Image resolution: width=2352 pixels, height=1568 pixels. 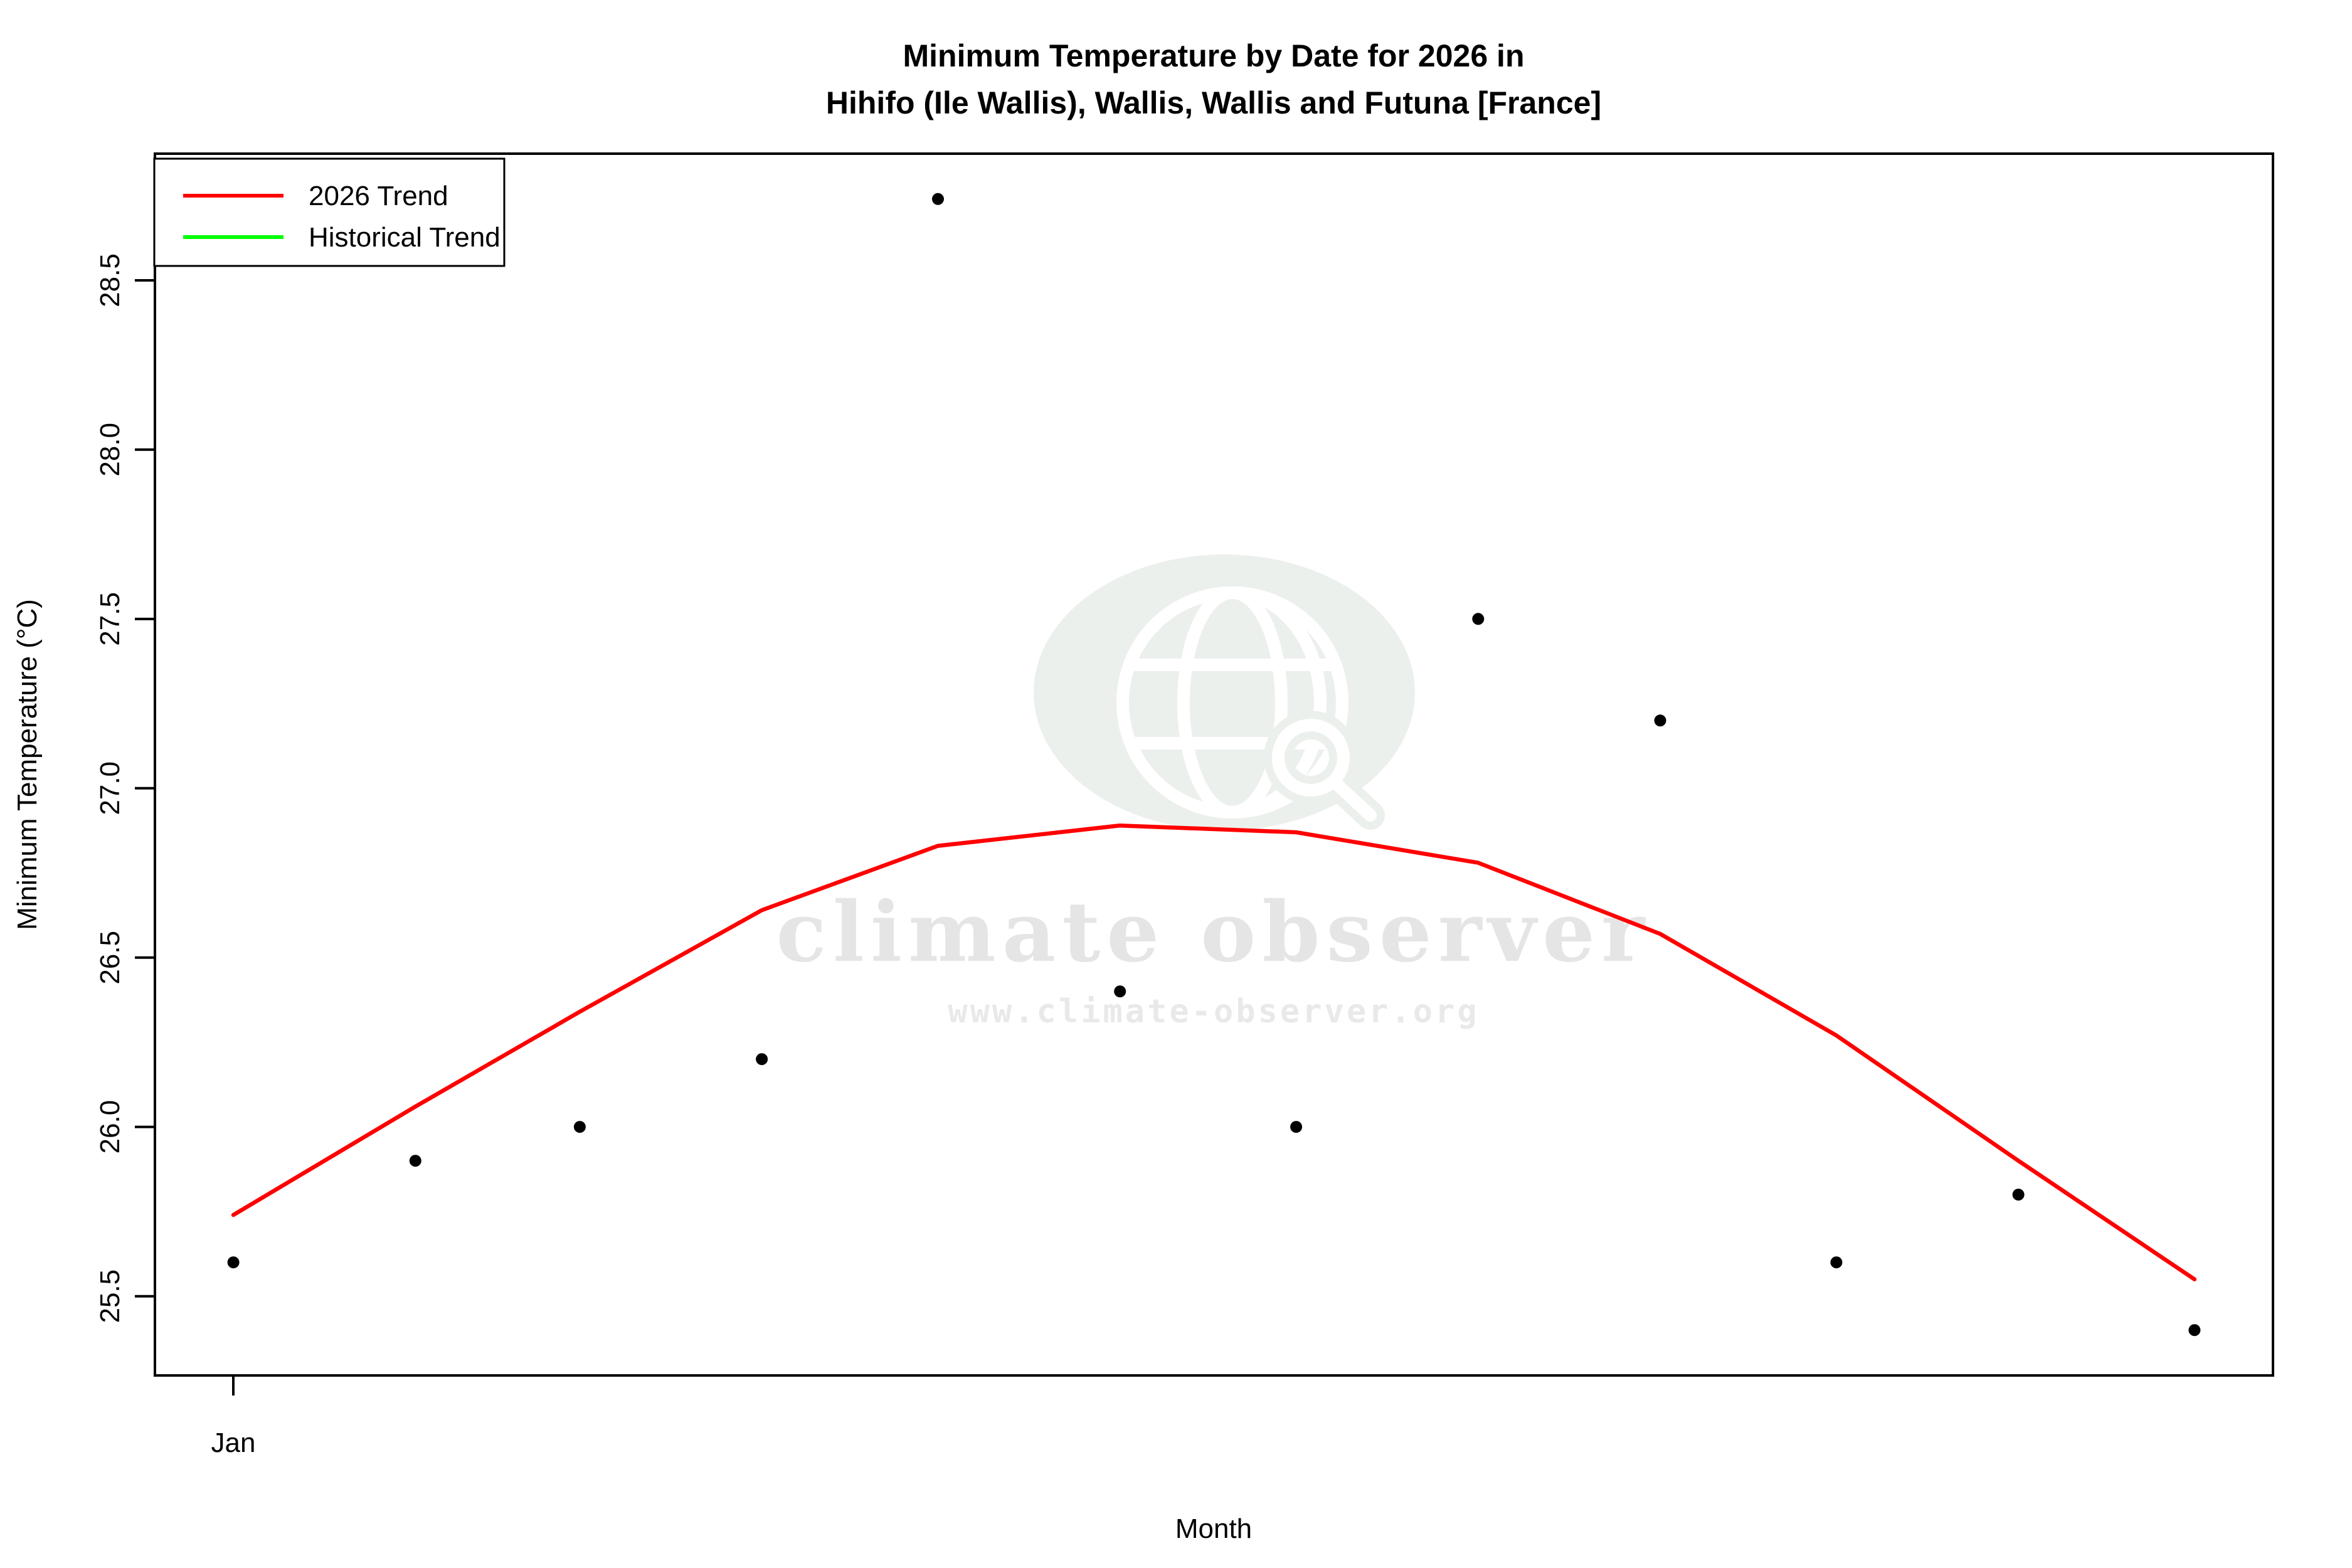 I want to click on legend: 2026 Trend Historical Trend, so click(x=330, y=212).